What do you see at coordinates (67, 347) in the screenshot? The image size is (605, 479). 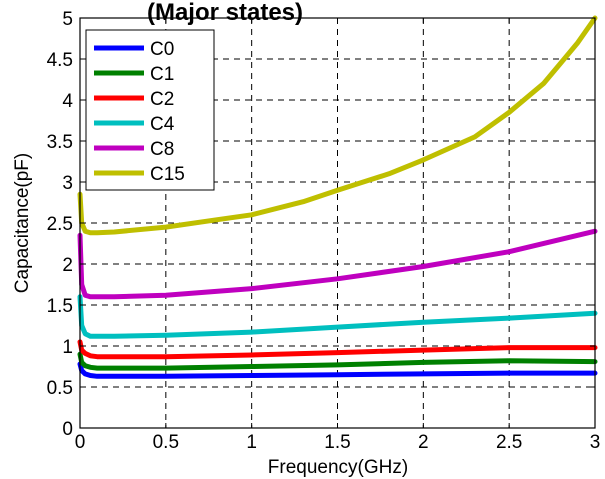 I see `y-tick-label: 1` at bounding box center [67, 347].